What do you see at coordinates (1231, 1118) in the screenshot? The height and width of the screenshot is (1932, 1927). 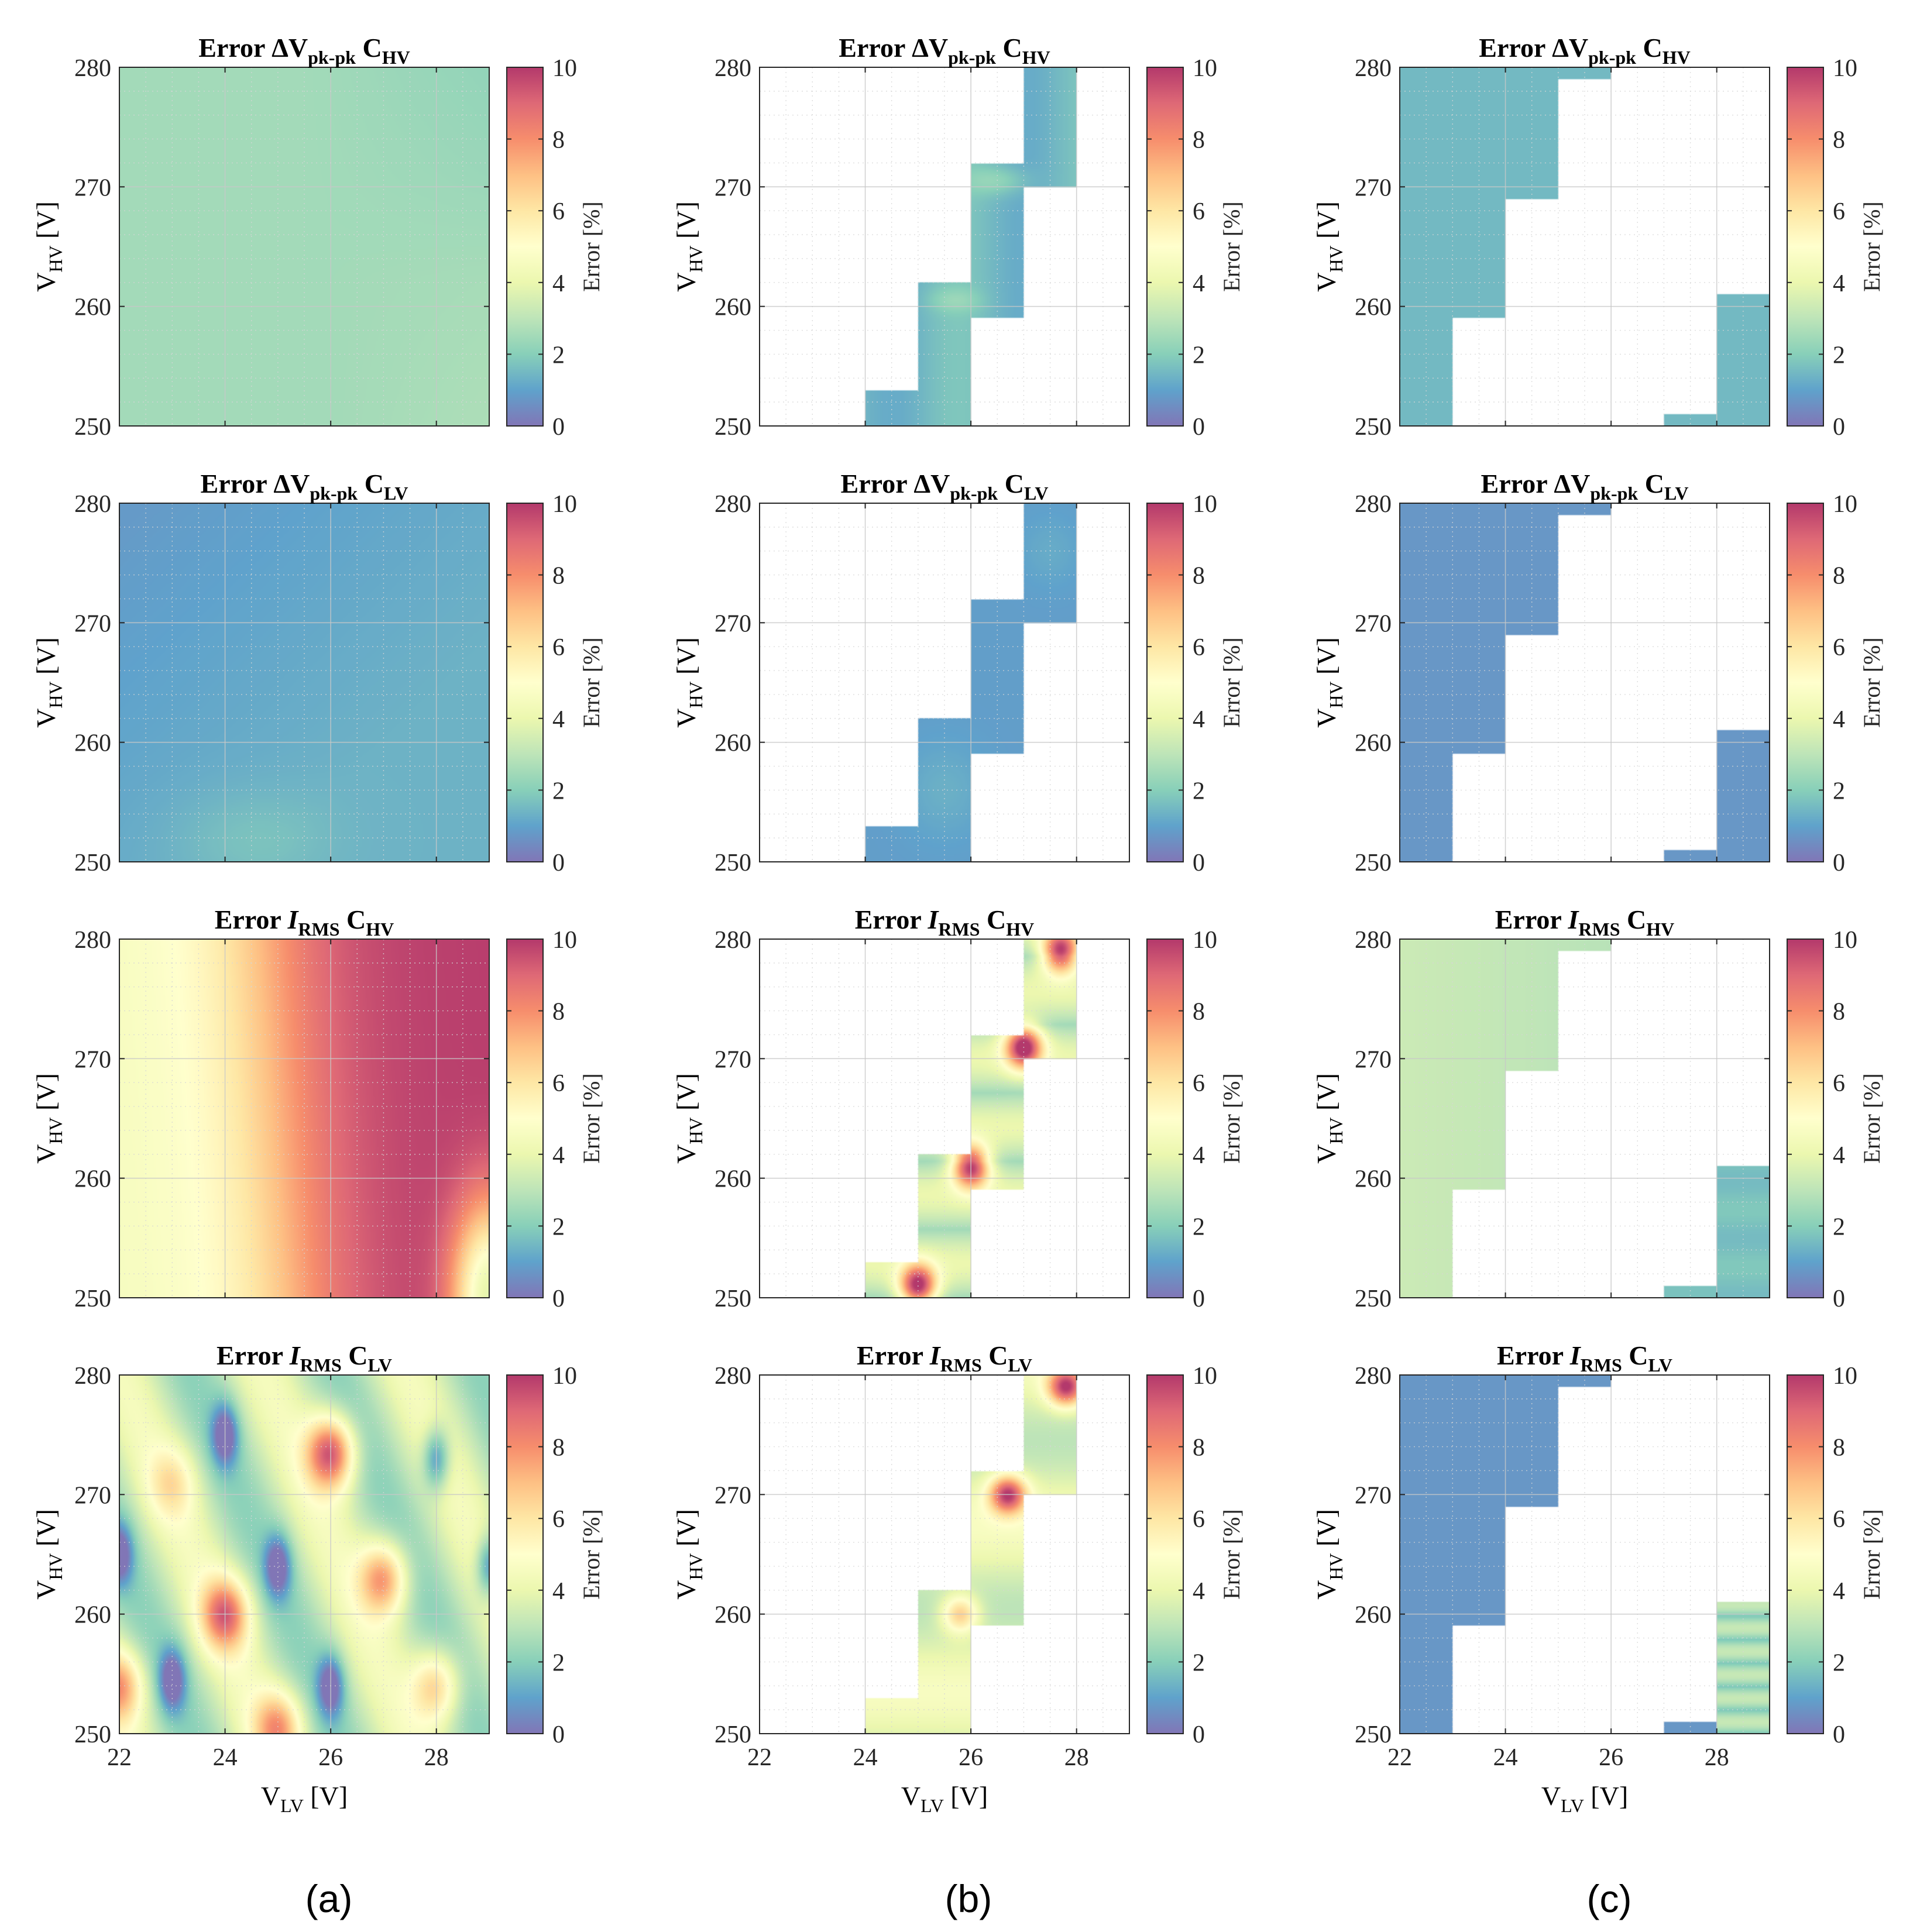 I see `colorbar-label: Error [%]` at bounding box center [1231, 1118].